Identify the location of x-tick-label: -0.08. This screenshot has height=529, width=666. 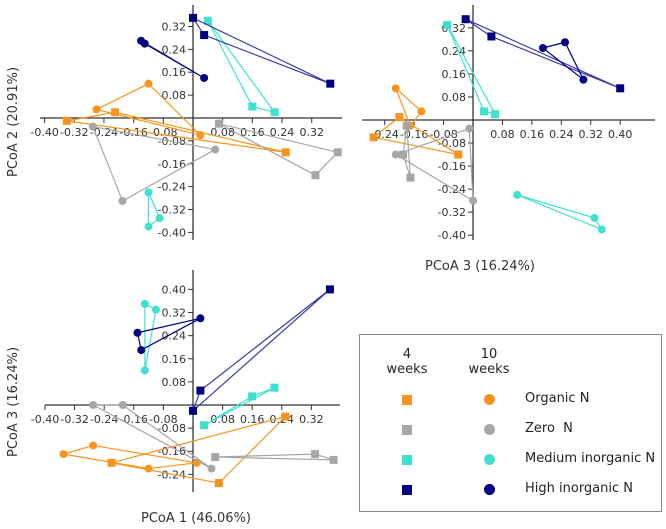
(163, 419).